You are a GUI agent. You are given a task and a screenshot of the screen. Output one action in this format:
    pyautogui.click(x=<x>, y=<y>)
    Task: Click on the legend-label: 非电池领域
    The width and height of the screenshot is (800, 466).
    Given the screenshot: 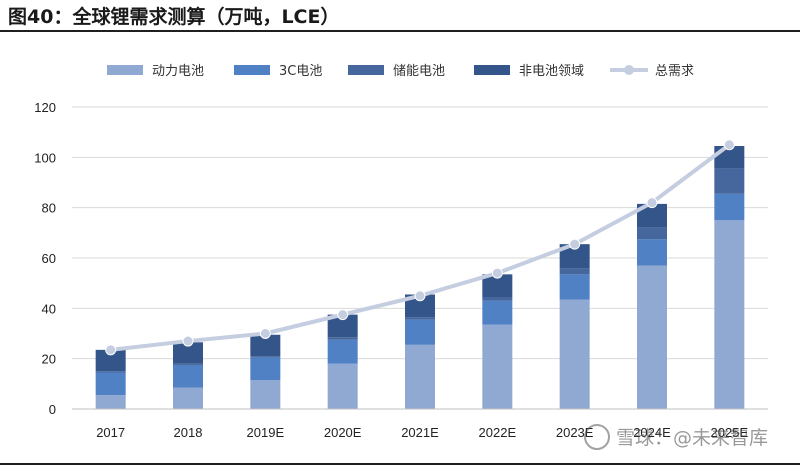 What is the action you would take?
    pyautogui.click(x=551, y=71)
    